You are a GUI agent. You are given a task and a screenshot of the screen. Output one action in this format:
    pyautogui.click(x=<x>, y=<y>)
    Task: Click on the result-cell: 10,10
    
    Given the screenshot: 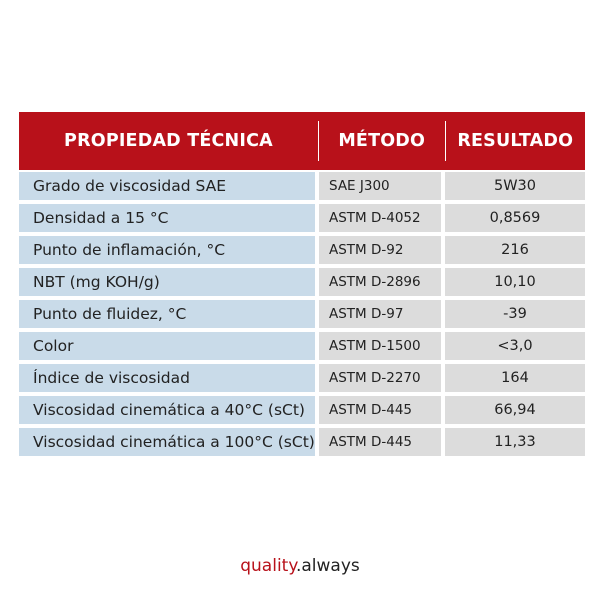 What is the action you would take?
    pyautogui.click(x=515, y=282)
    